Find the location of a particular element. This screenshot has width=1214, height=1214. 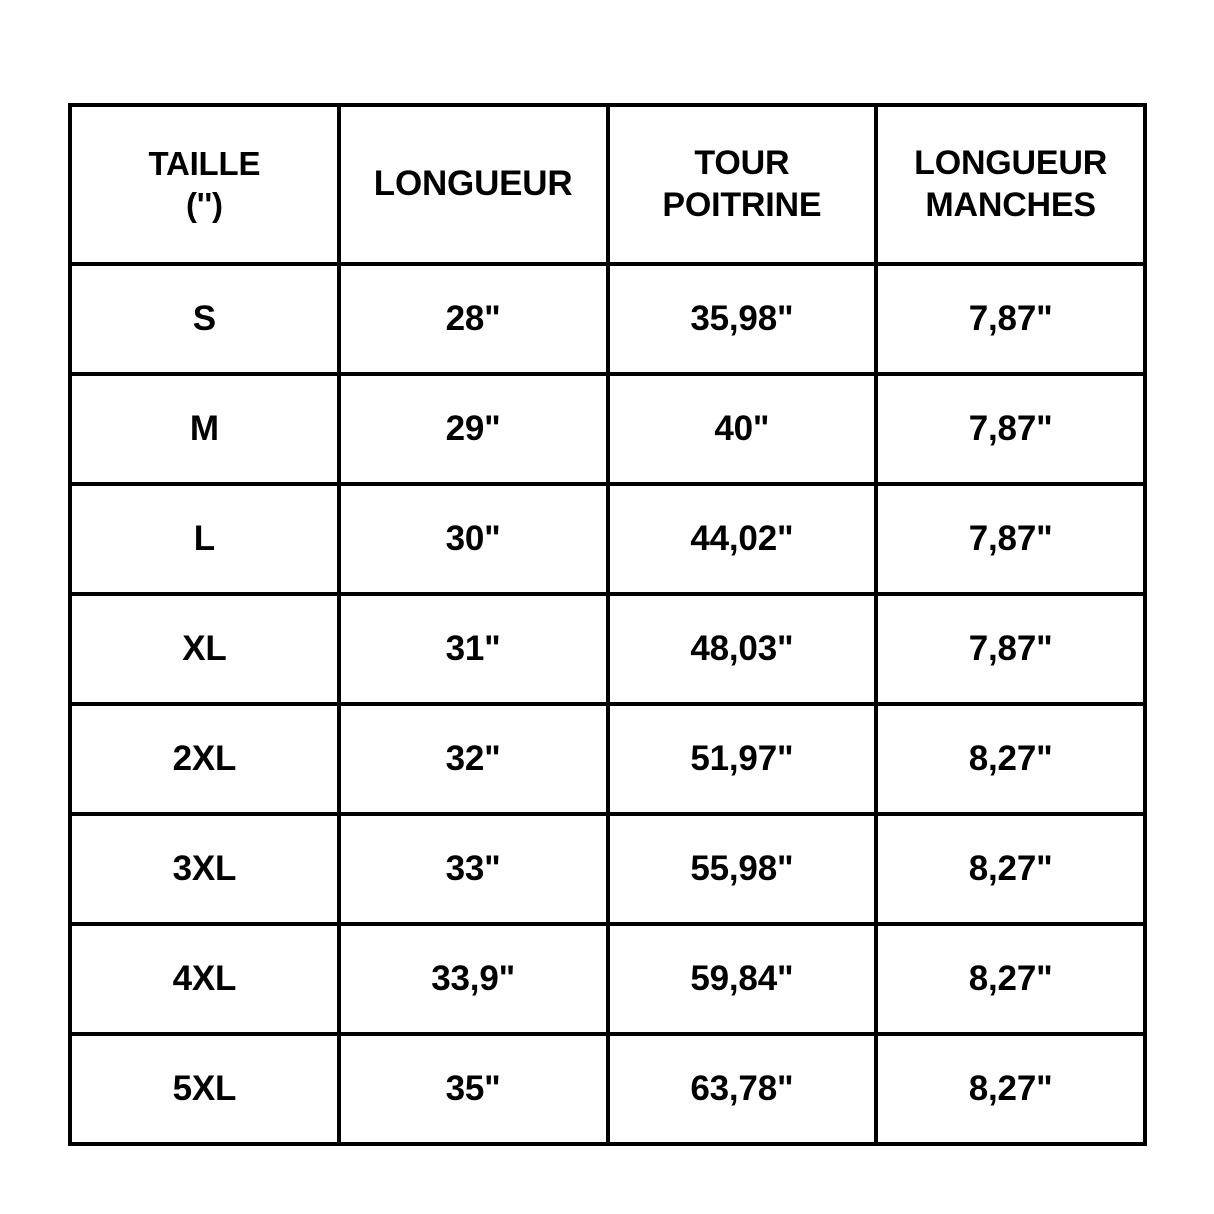

table-row: M 29" 40" 7,87" is located at coordinates (607, 429).